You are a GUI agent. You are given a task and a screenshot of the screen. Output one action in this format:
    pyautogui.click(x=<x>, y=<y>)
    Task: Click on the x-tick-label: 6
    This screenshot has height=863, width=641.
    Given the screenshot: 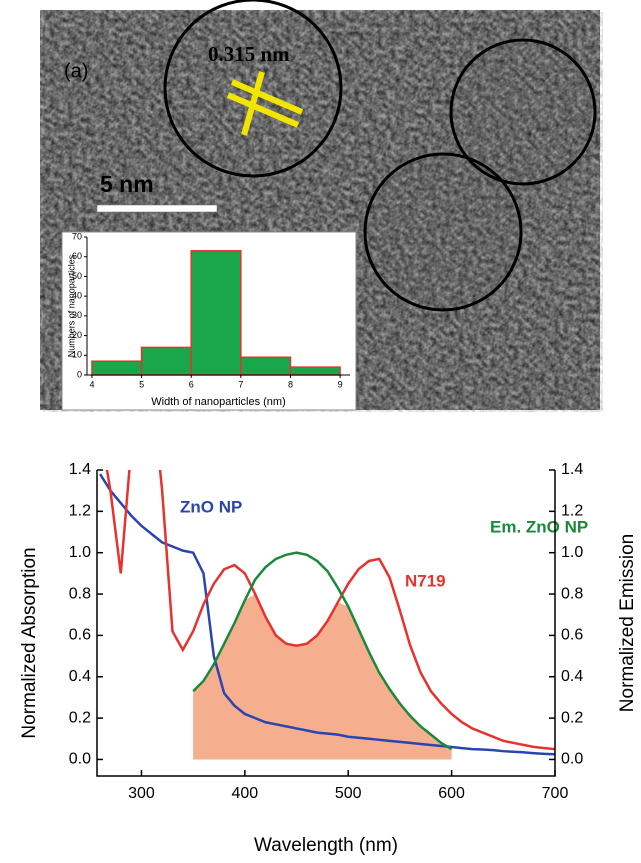 What is the action you would take?
    pyautogui.click(x=191, y=384)
    